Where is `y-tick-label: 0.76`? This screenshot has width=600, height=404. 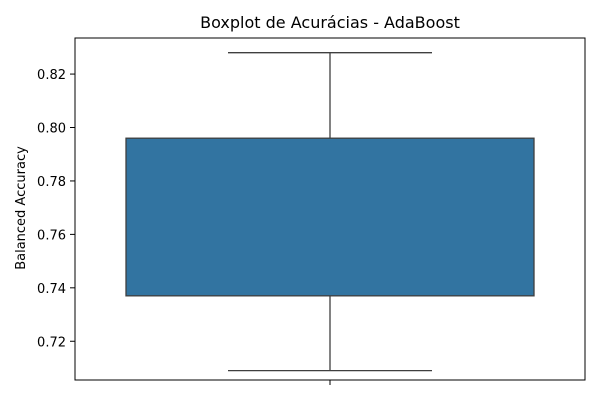
y-tick-label: 0.76 is located at coordinates (51, 235).